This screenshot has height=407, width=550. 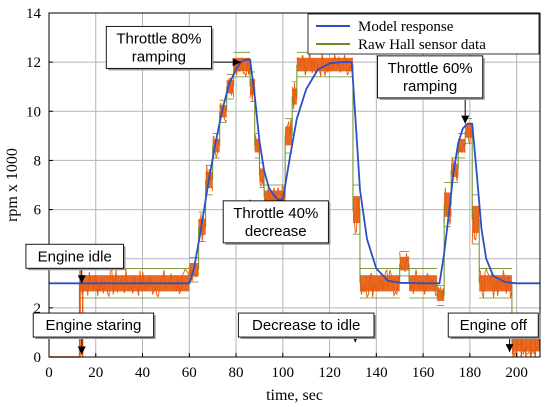 I want to click on annotation-label-throttle60: Throttle 60%, so click(x=430, y=68).